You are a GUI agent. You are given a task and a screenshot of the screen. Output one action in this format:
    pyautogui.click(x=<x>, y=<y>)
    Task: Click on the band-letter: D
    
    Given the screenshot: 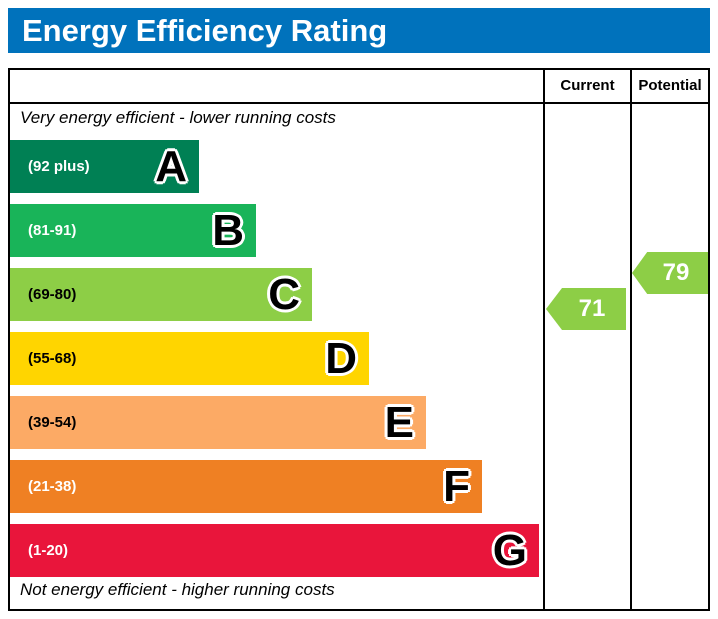 What is the action you would take?
    pyautogui.click(x=341, y=358)
    